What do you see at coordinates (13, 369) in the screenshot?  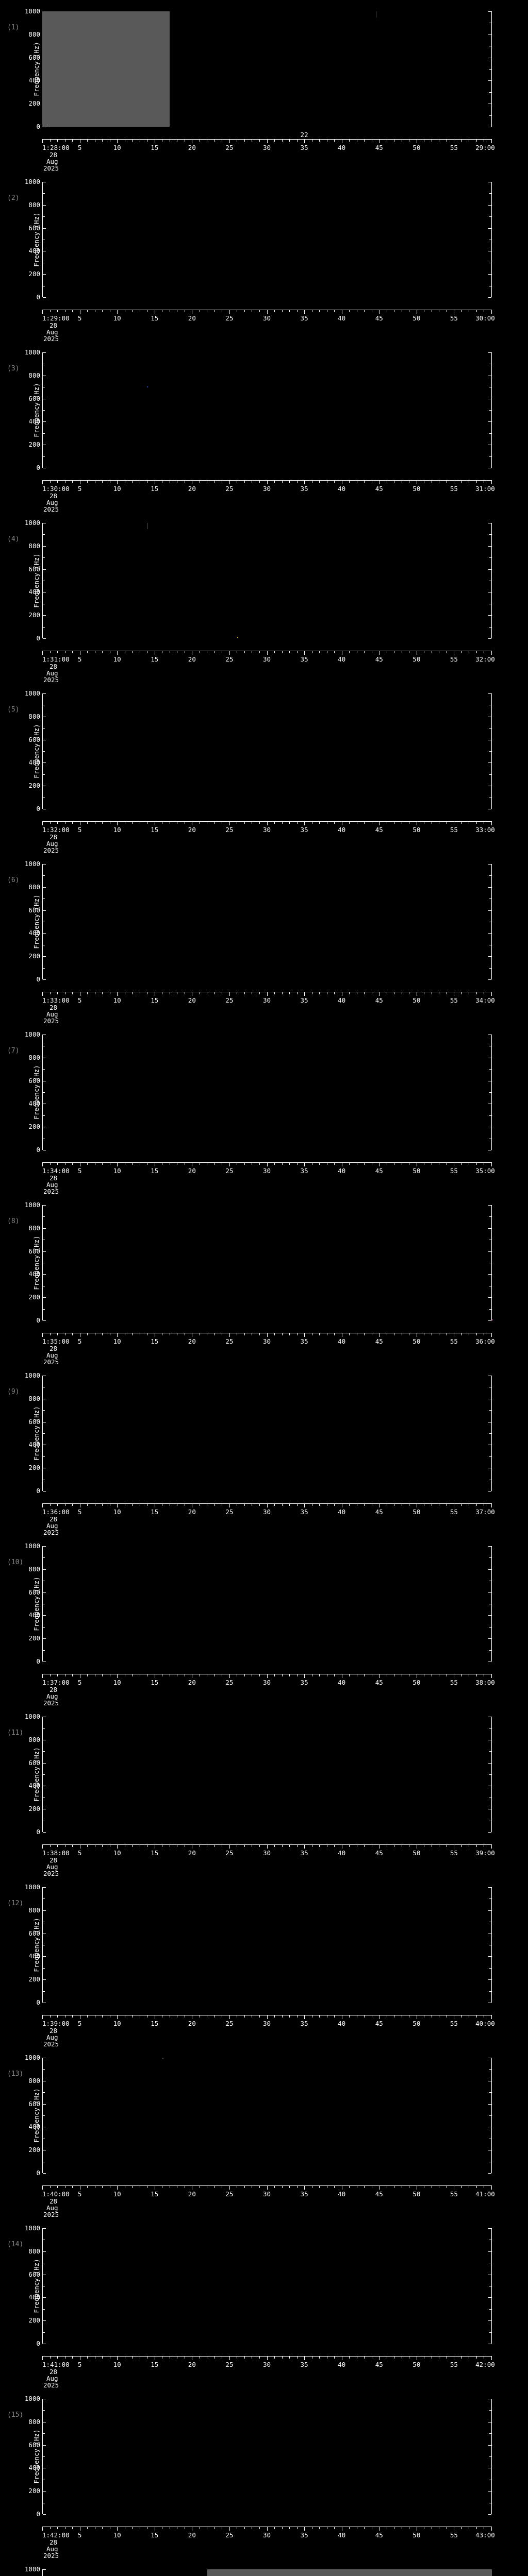 I see `panel-index-label: (3)` at bounding box center [13, 369].